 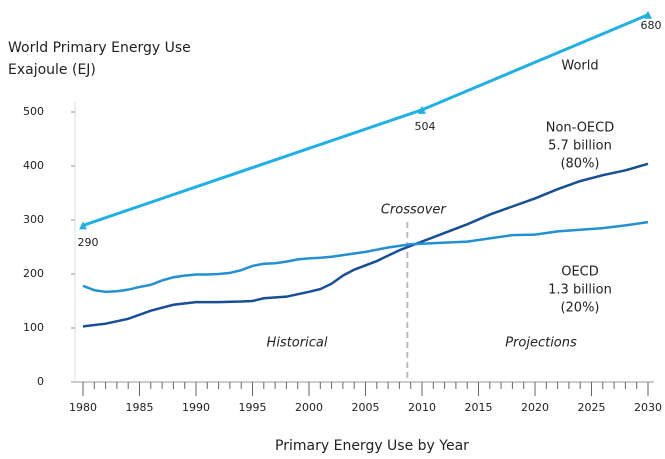 I want to click on chart-title: World Primary Energy Use, so click(x=99, y=48).